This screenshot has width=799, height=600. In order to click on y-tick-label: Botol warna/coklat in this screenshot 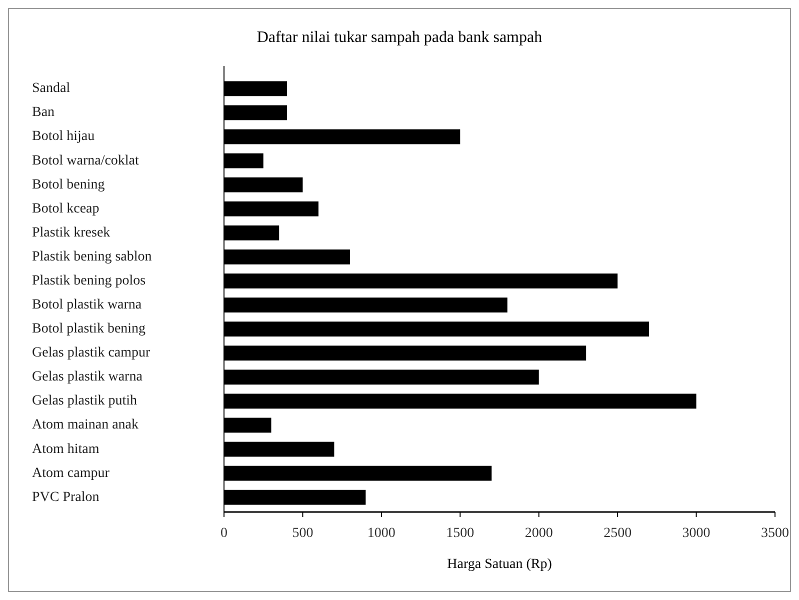, I will do `click(86, 160)`.